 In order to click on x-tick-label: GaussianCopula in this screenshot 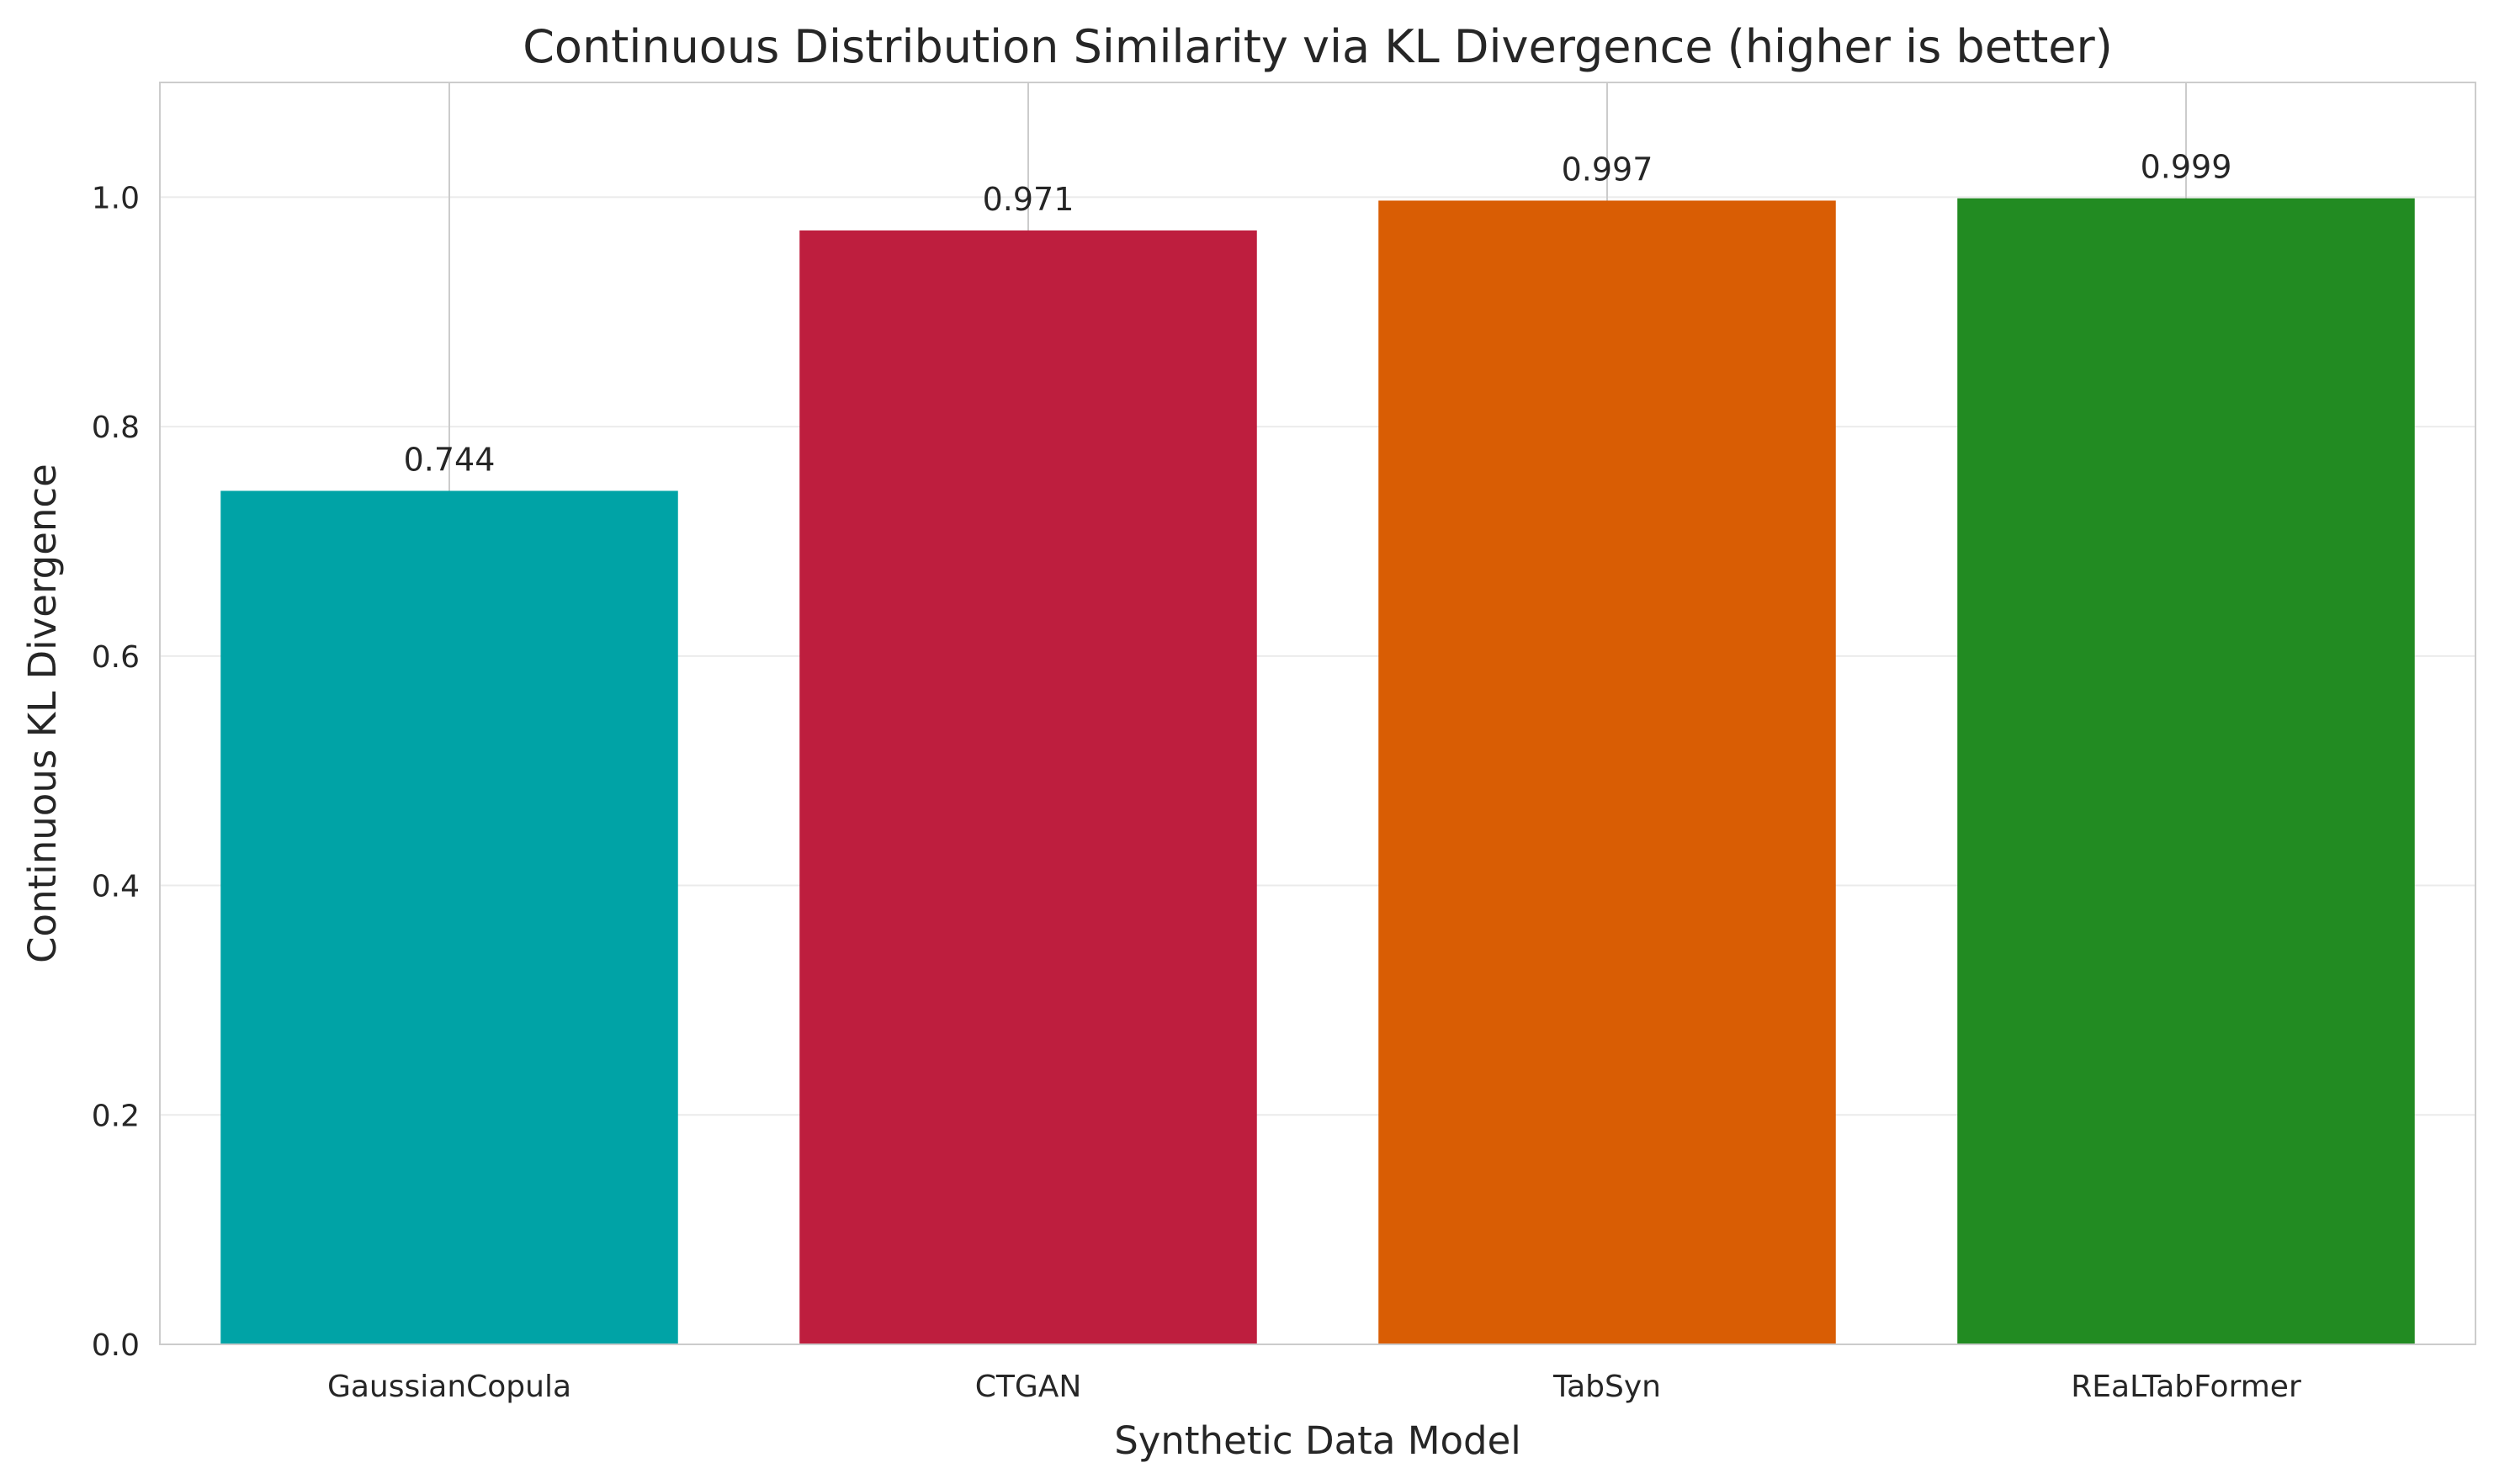, I will do `click(449, 1387)`.